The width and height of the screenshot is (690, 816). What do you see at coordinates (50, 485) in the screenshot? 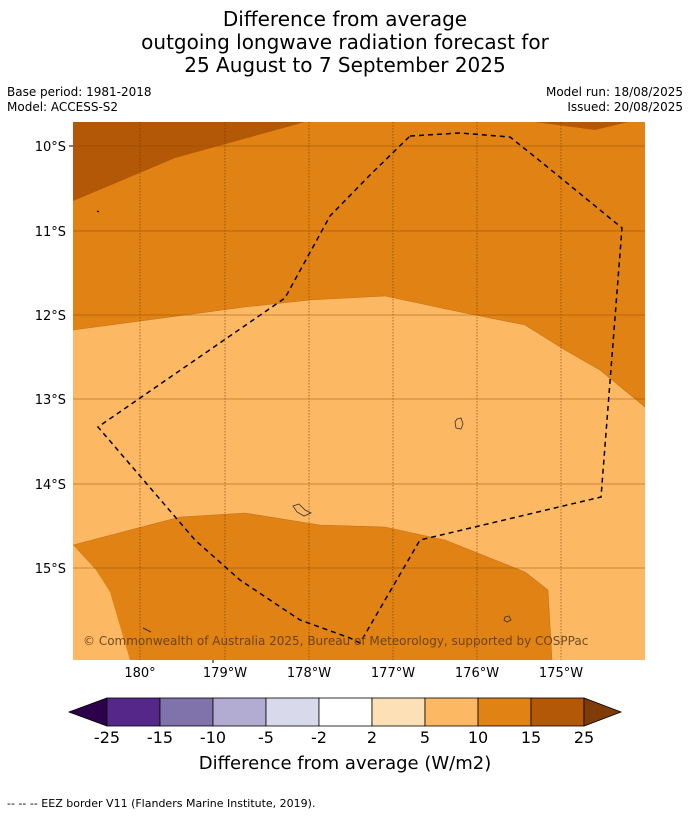
I see `lat-label: 14°S` at bounding box center [50, 485].